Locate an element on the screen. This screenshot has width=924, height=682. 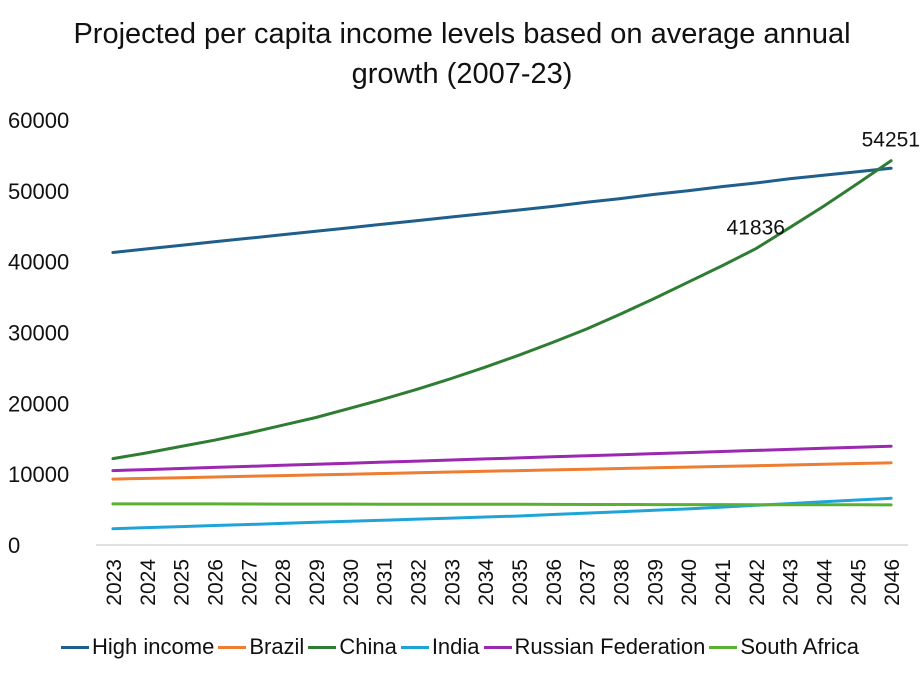
y-tick-label: 10000 is located at coordinates (38, 474).